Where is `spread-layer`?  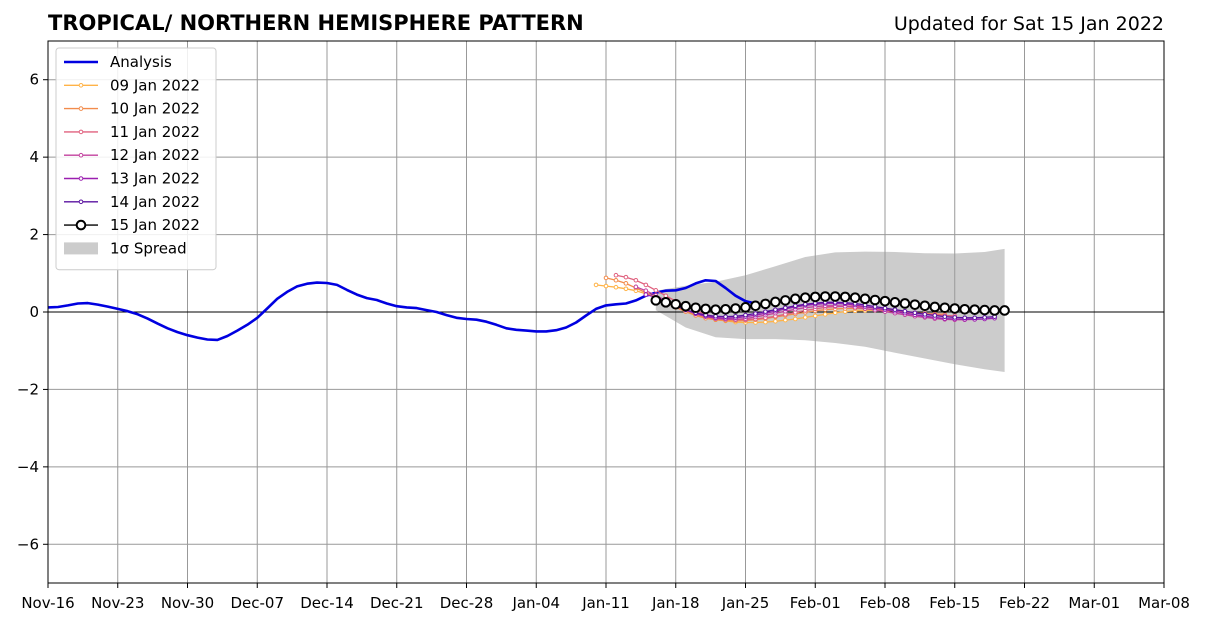 spread-layer is located at coordinates (830, 310).